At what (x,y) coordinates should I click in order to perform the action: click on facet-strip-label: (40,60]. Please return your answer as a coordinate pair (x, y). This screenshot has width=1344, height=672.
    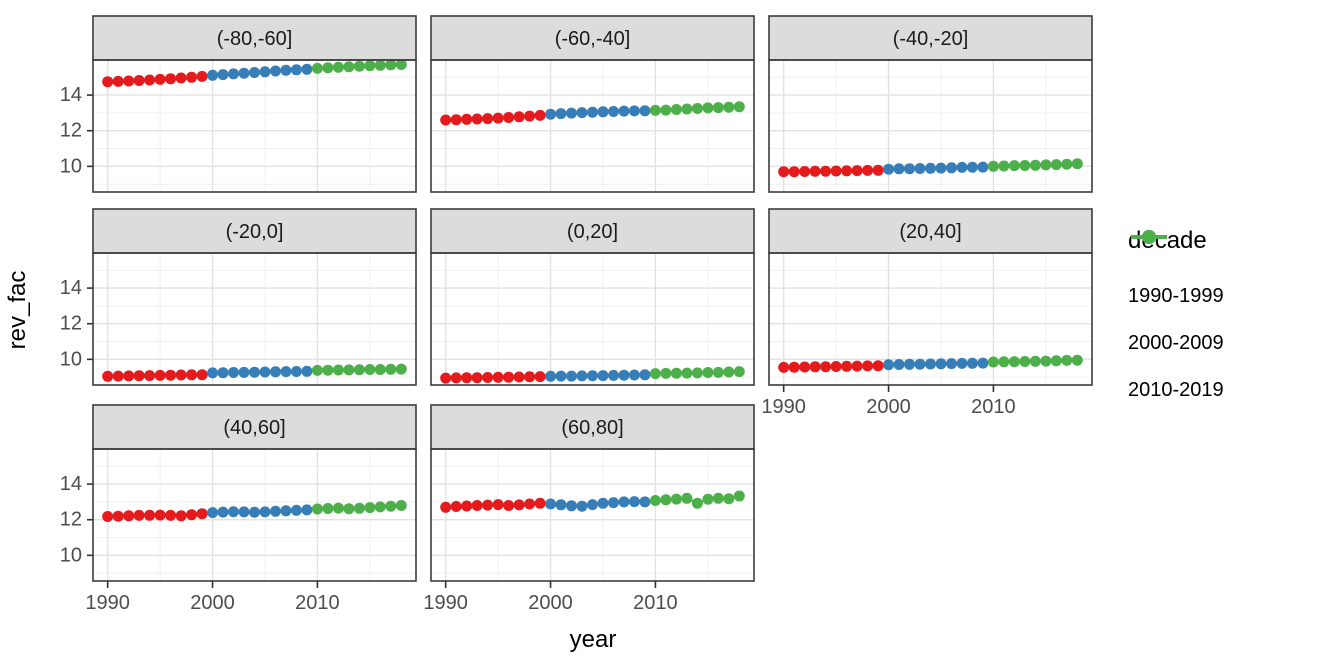
    Looking at the image, I should click on (254, 428).